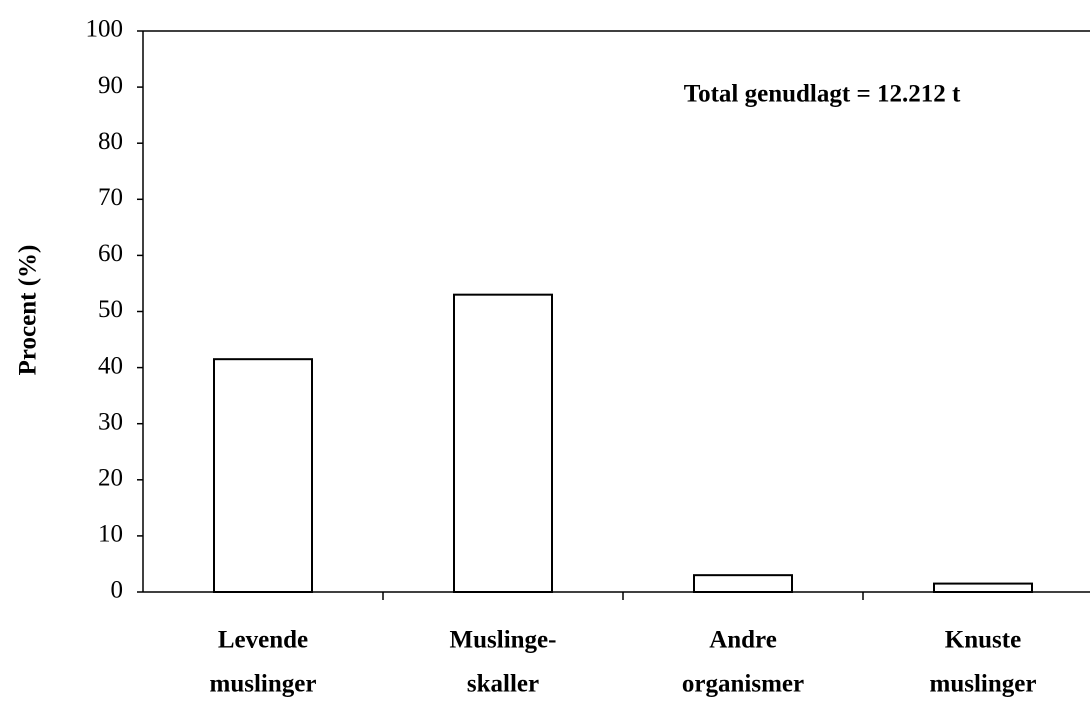 The image size is (1090, 702). Describe the element at coordinates (110, 365) in the screenshot. I see `y-tick-label: 40` at that location.